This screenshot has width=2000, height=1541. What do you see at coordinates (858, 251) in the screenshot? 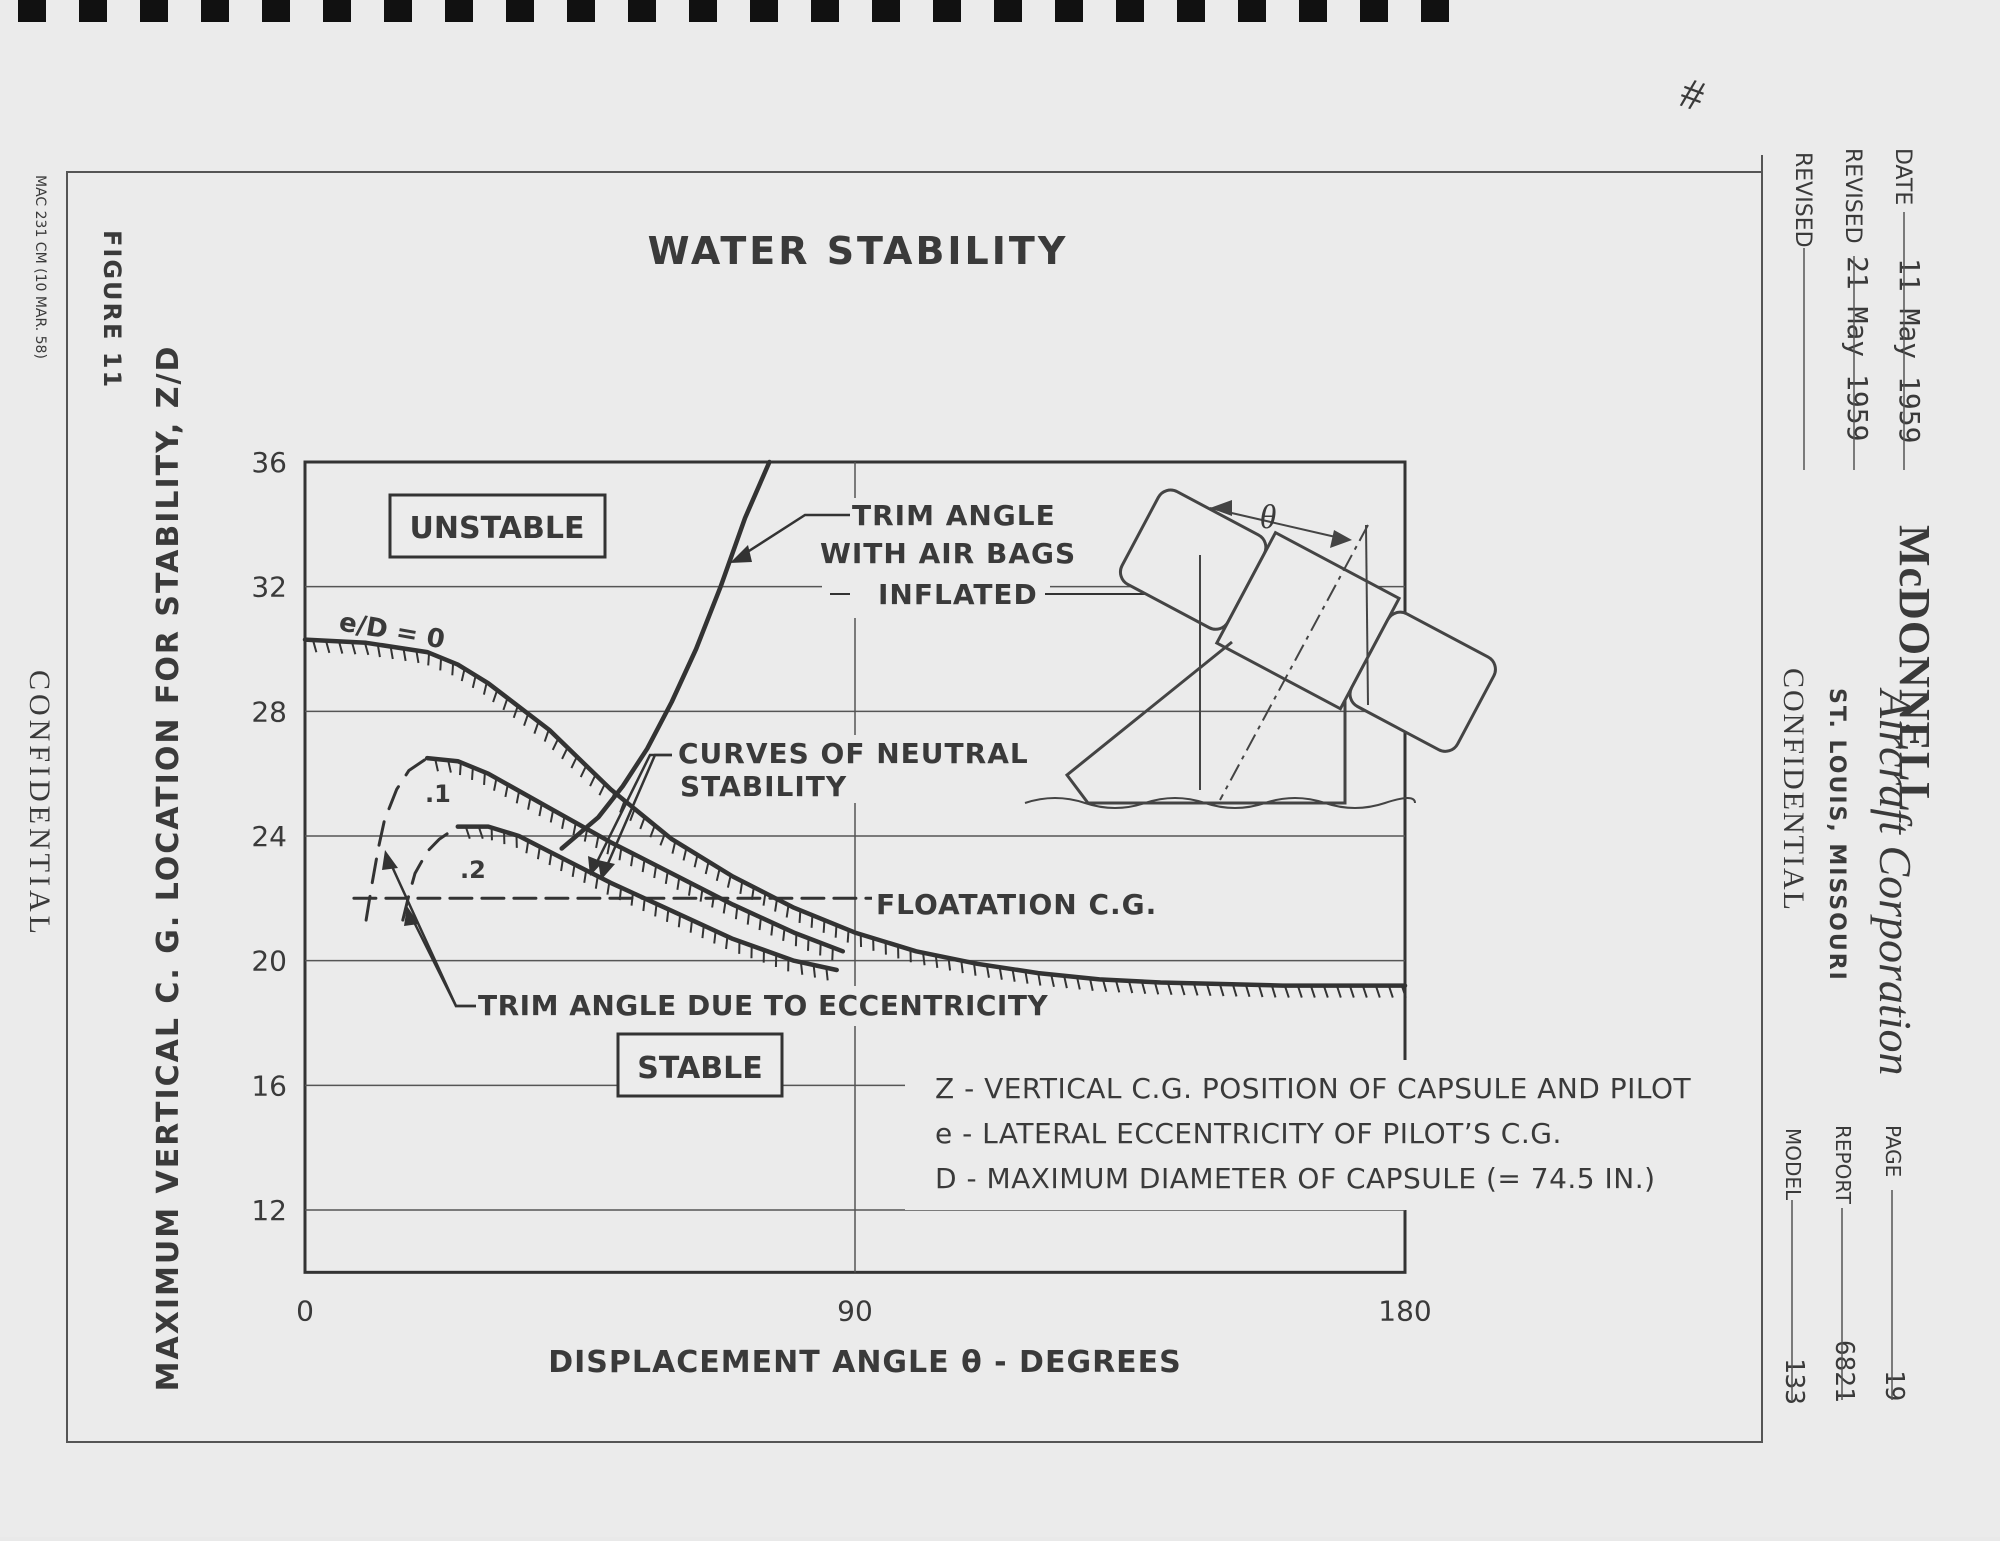
I see `chart-title: WATER STABILITY` at bounding box center [858, 251].